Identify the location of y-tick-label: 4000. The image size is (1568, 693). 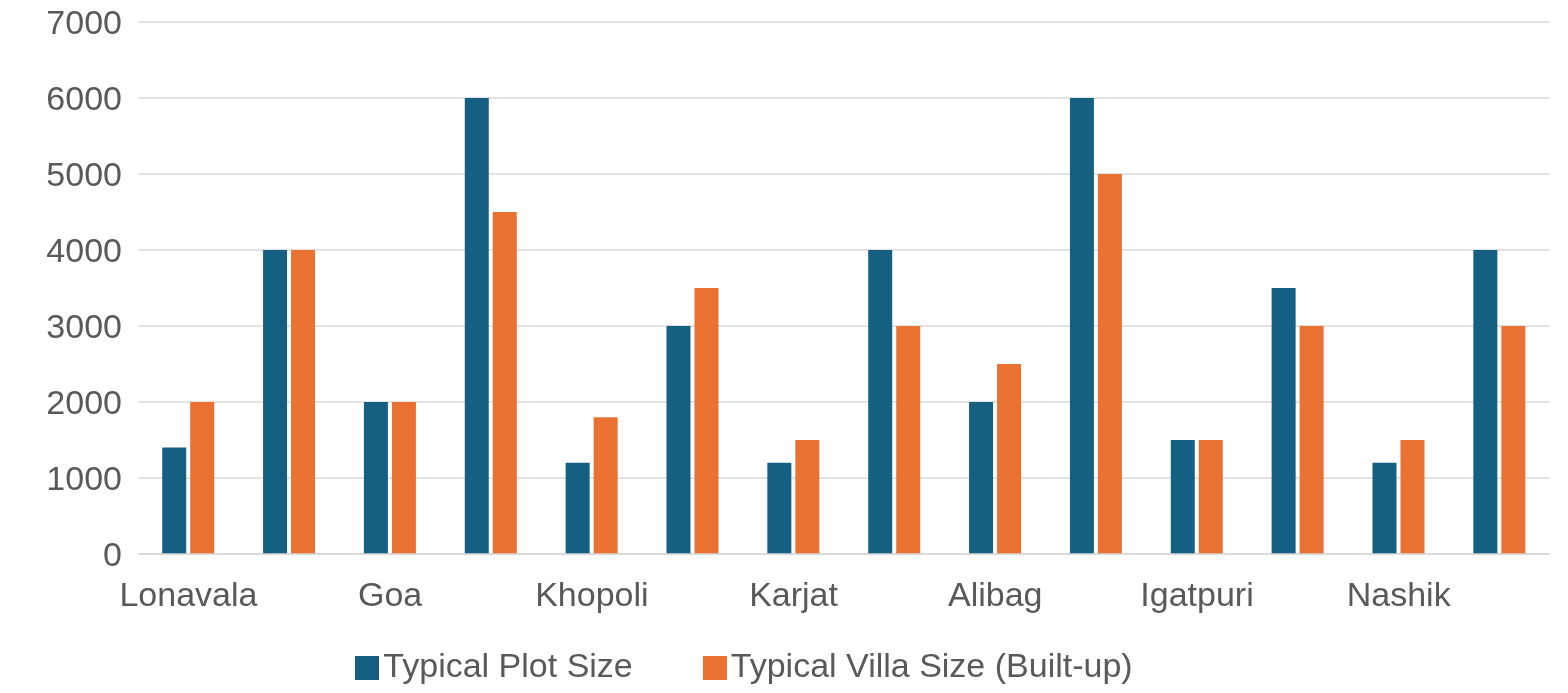
(84, 250).